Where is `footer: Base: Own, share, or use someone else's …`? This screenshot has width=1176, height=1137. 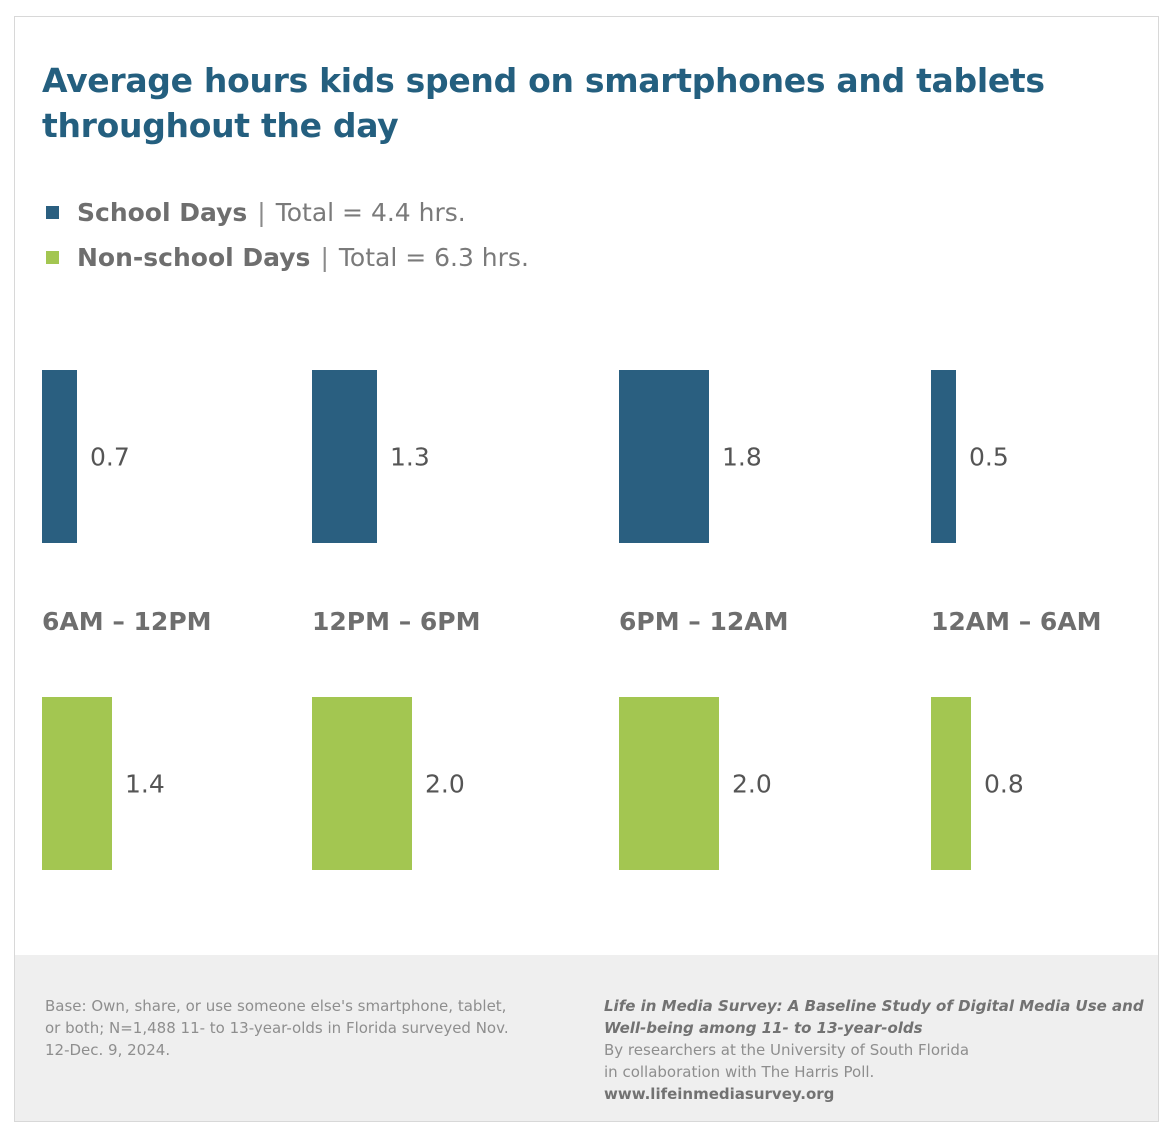 footer: Base: Own, share, or use someone else's … is located at coordinates (586, 1038).